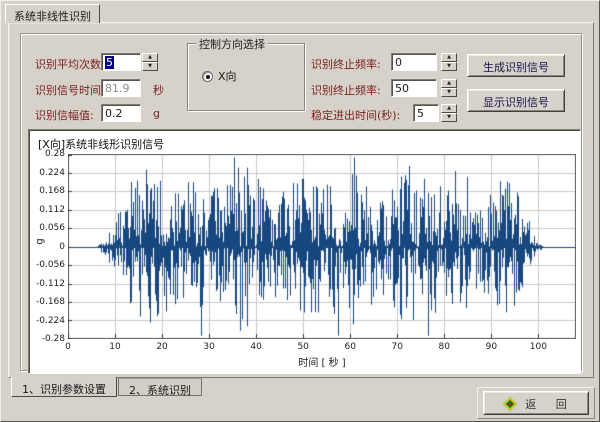  Describe the element at coordinates (444, 347) in the screenshot. I see `x-tick-label: 80` at that location.